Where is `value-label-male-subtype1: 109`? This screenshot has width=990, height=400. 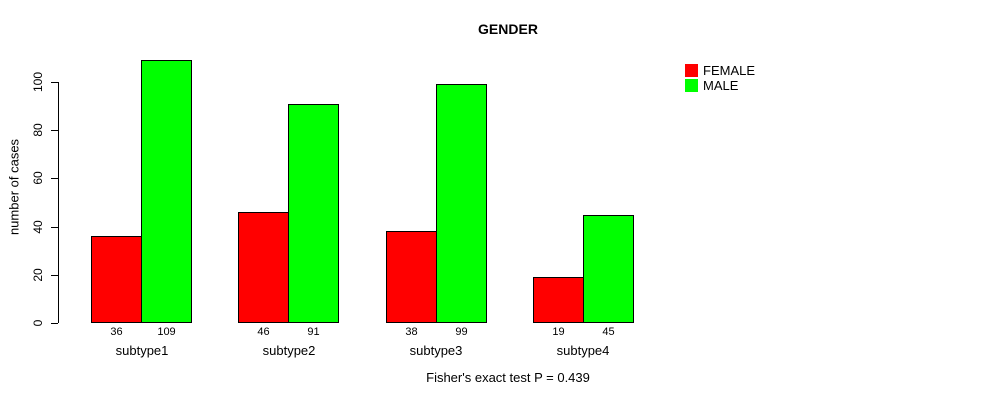 value-label-male-subtype1: 109 is located at coordinates (166, 332).